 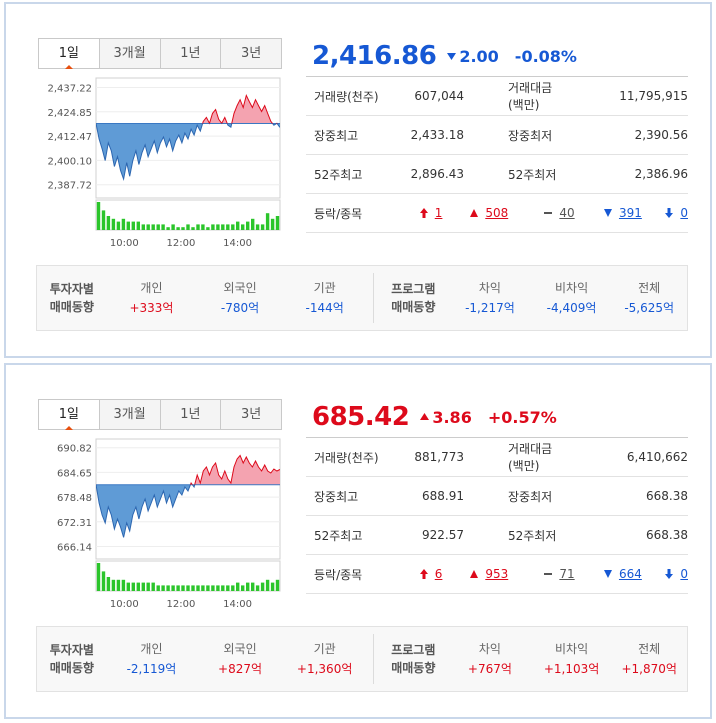 I want to click on down-triangle-icon, so click(x=607, y=213).